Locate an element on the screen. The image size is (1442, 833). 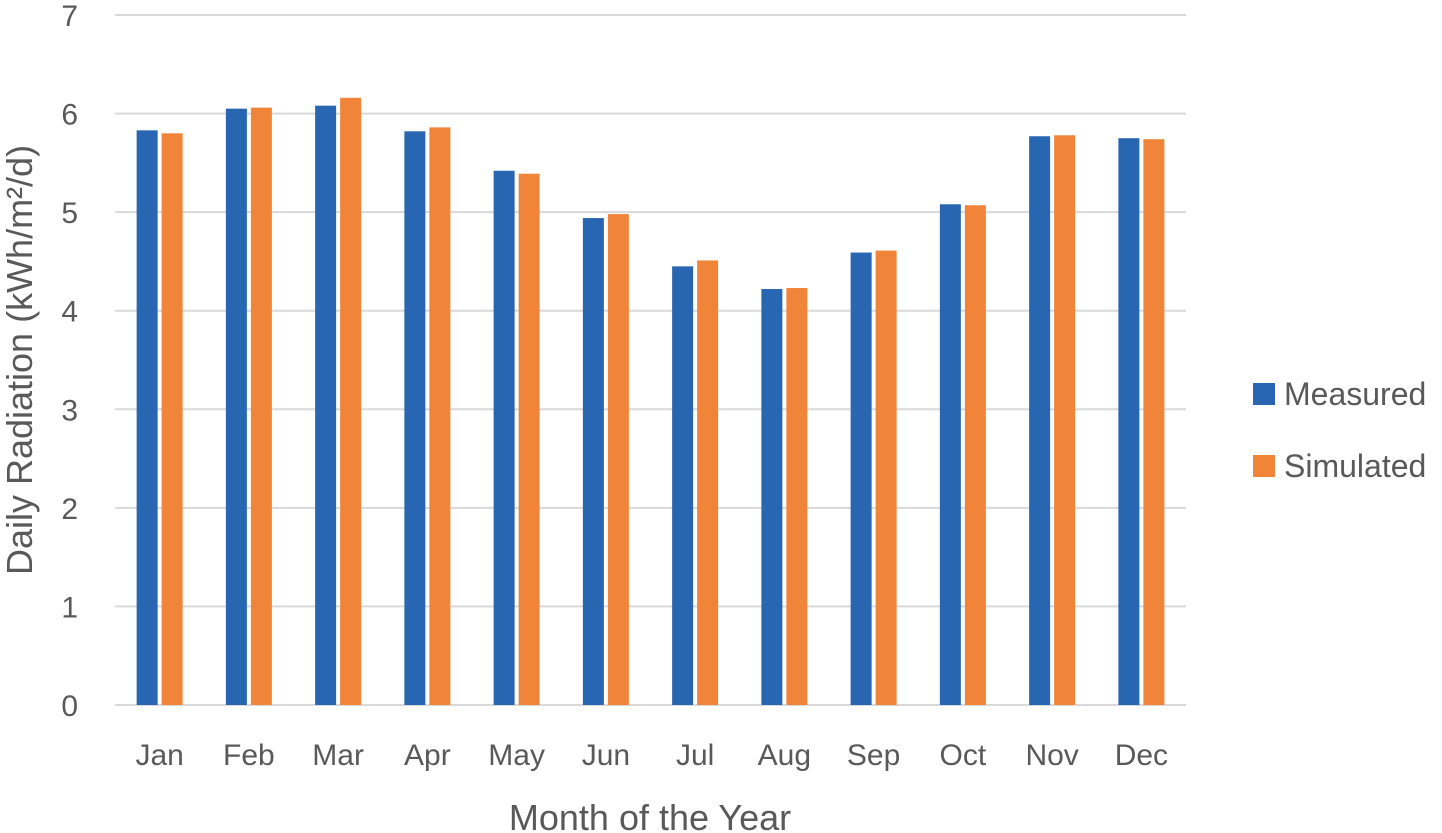
x-tick-label: Aug is located at coordinates (784, 755).